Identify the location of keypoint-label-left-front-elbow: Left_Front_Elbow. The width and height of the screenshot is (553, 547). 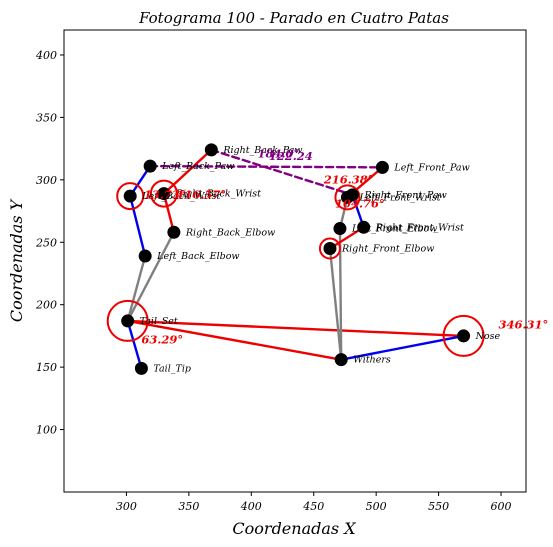
(394, 229).